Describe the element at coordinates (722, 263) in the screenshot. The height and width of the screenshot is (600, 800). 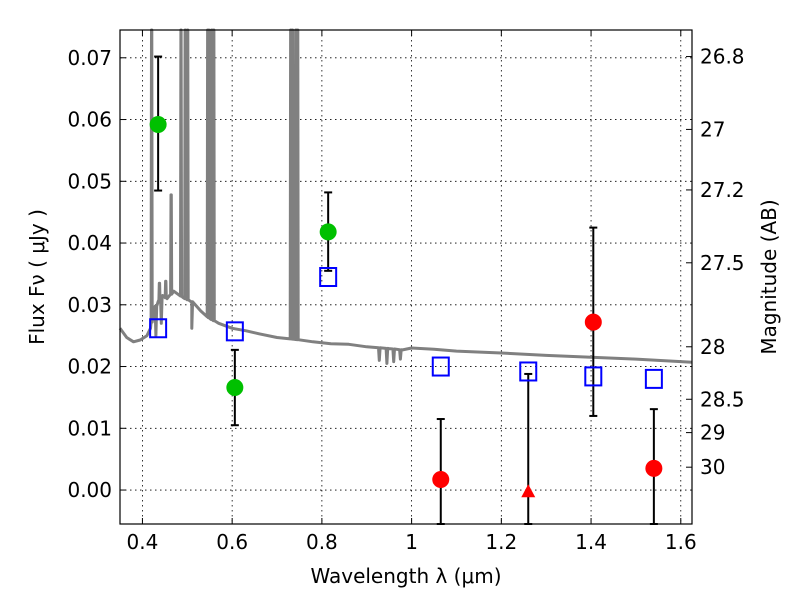
I see `magnitude-tick-label: 27.5` at that location.